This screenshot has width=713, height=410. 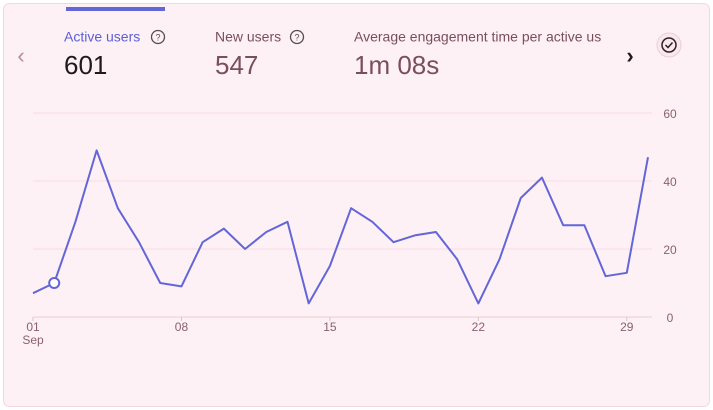 I want to click on x-tick-label: 29, so click(x=627, y=327).